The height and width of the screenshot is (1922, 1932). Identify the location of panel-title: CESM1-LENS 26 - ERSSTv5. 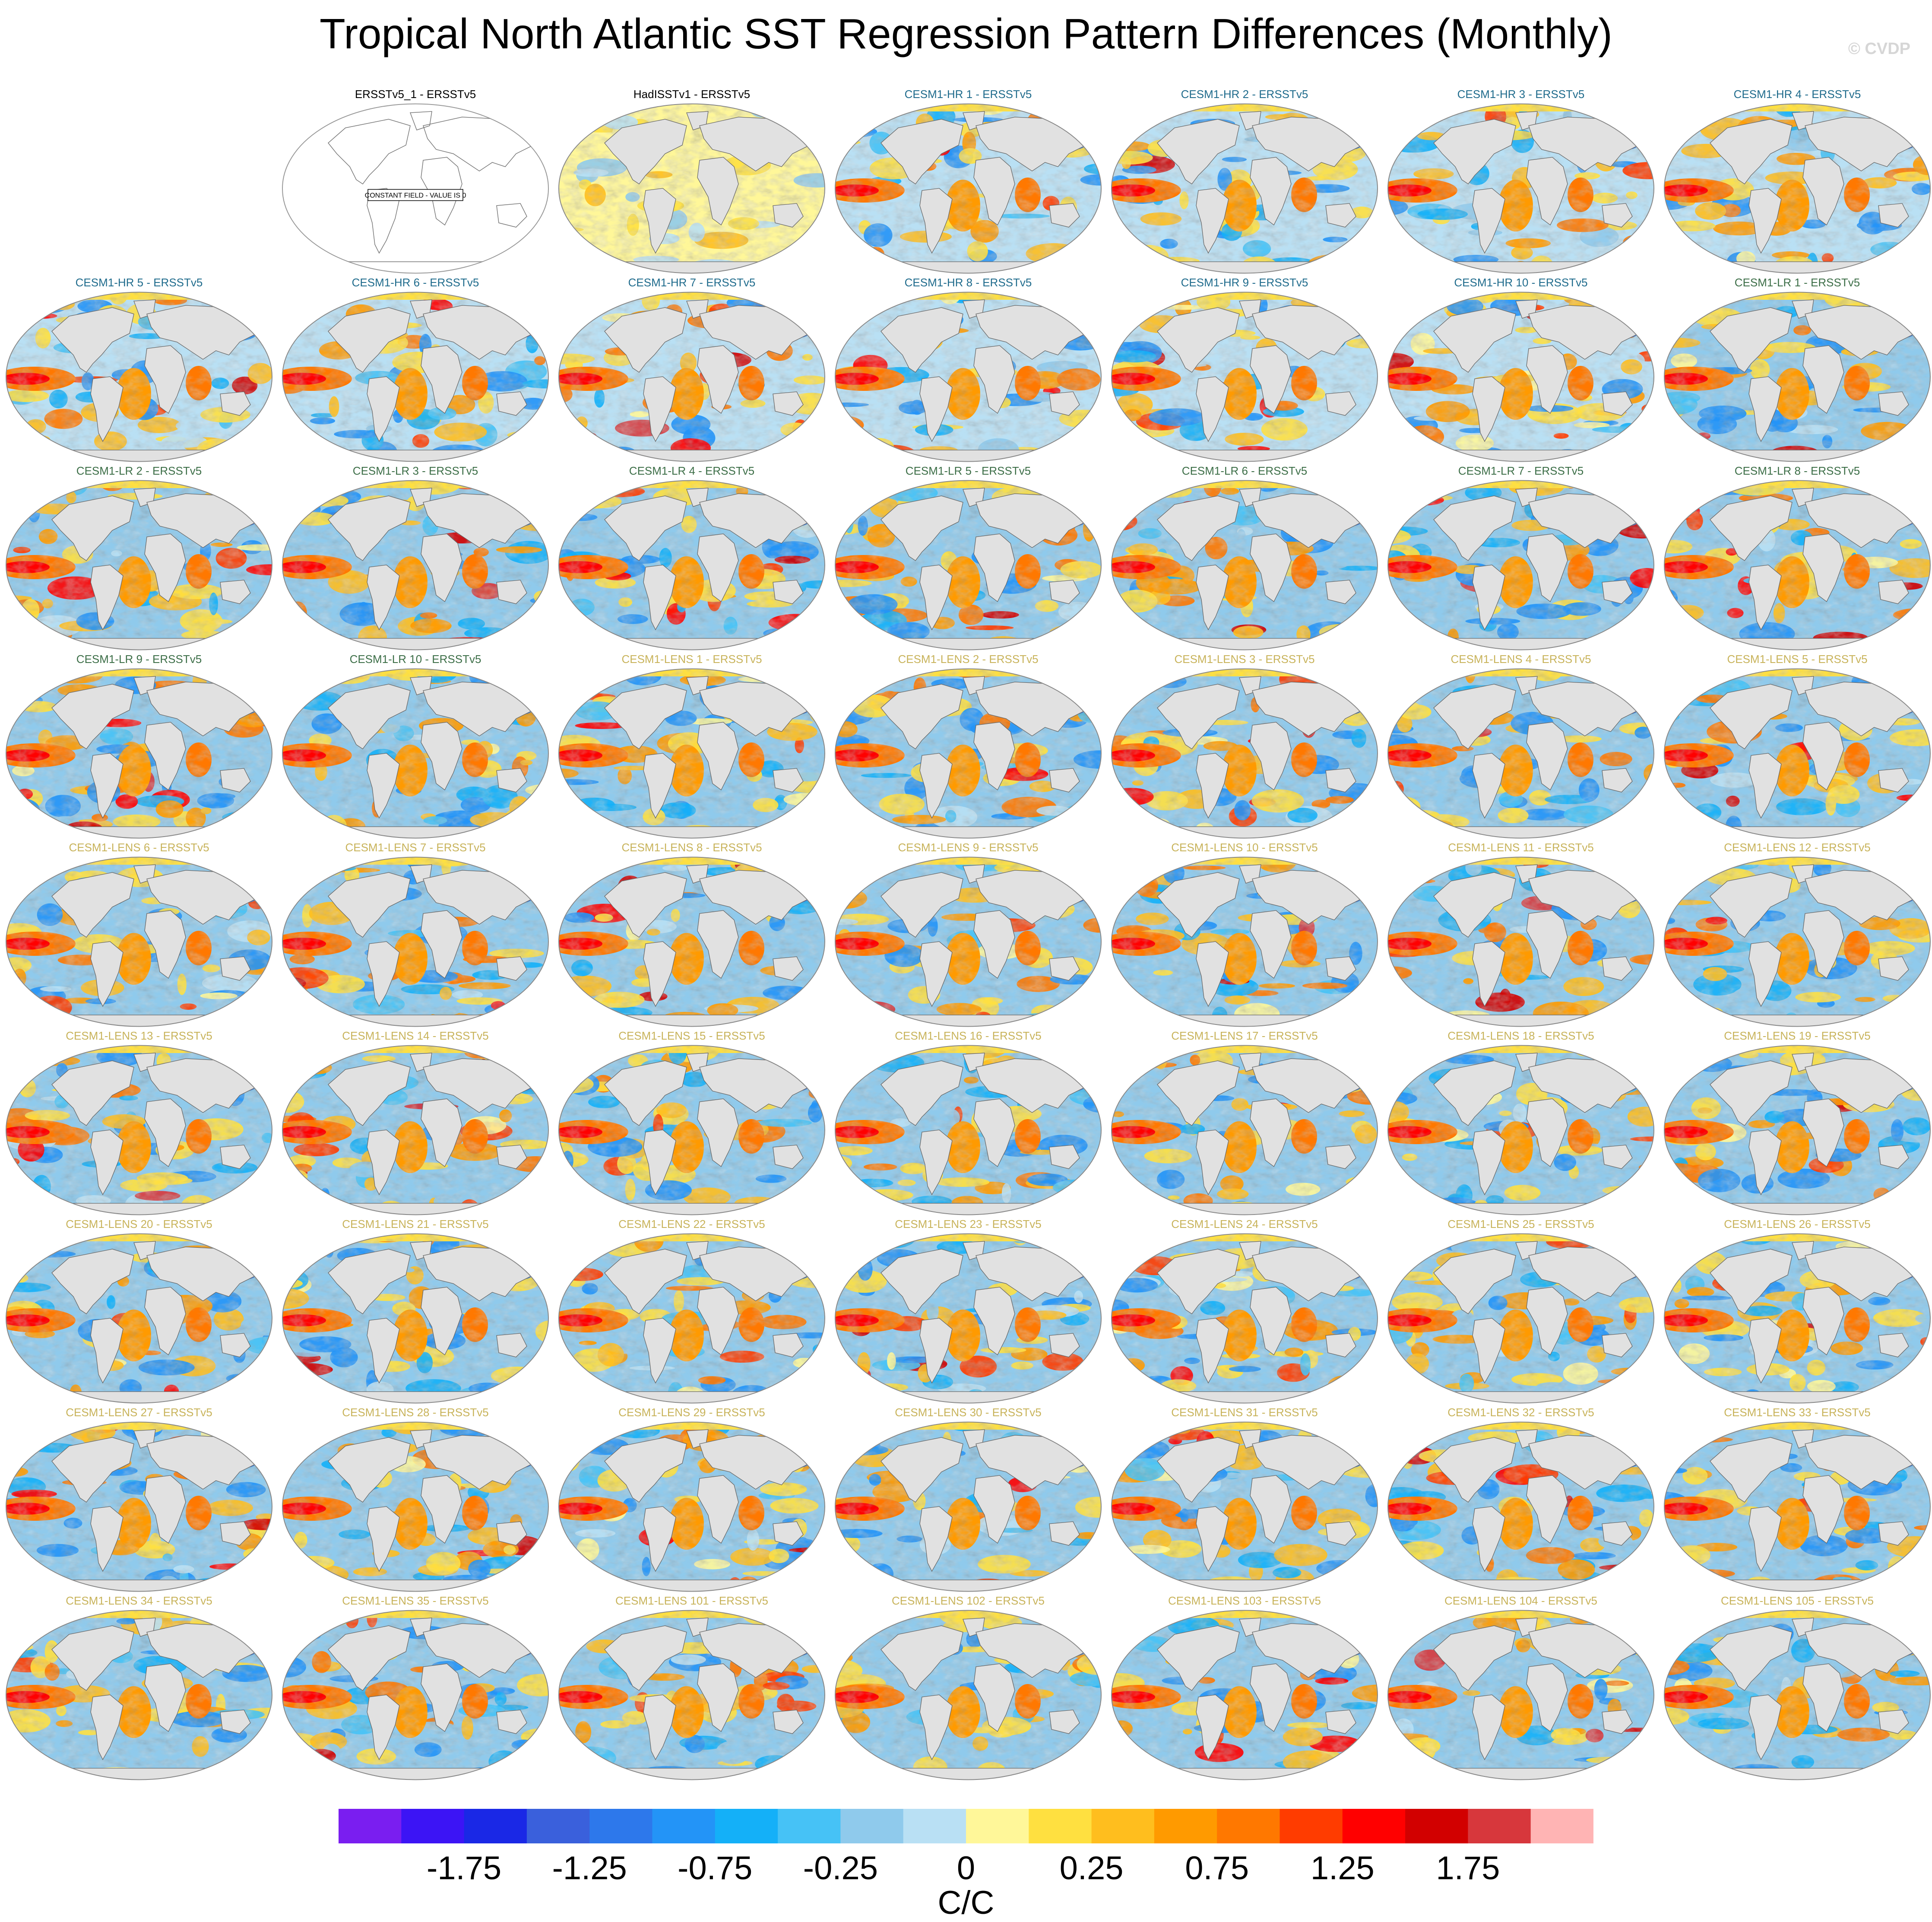
(1797, 1224).